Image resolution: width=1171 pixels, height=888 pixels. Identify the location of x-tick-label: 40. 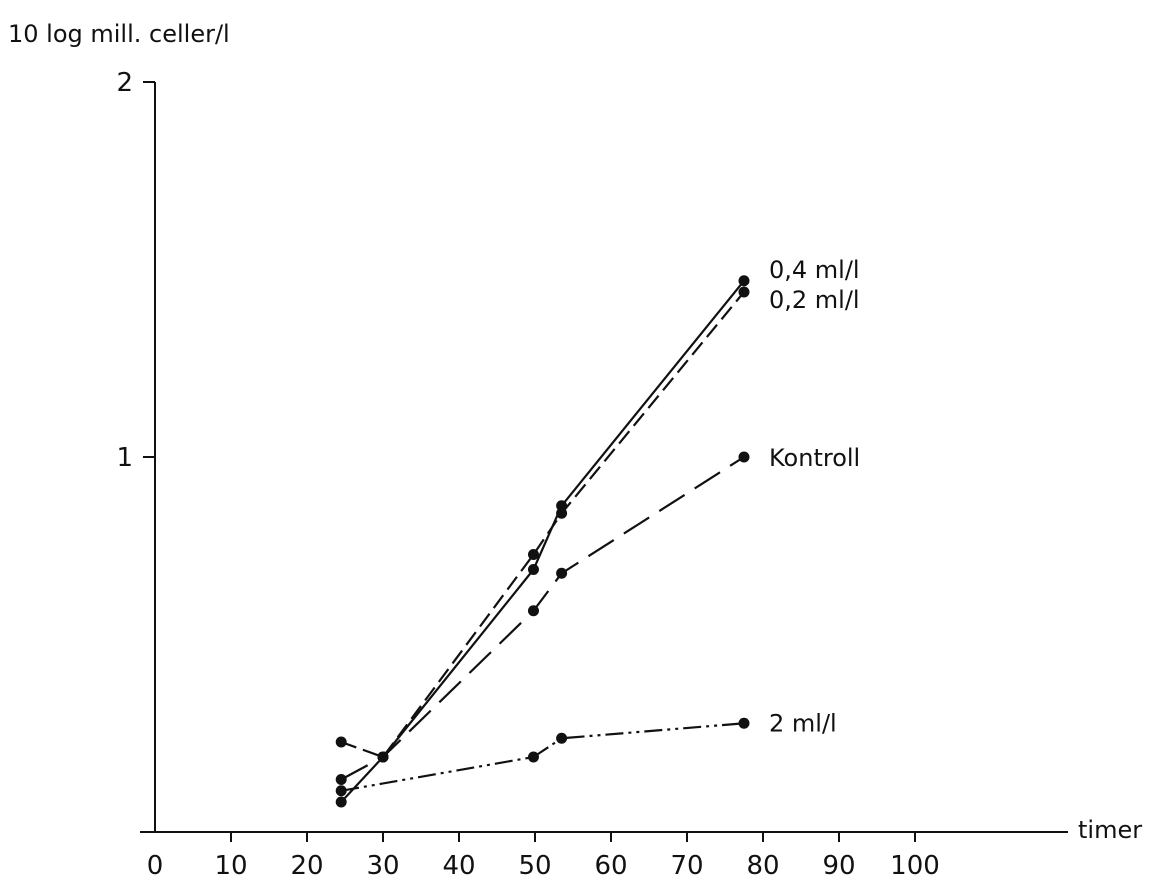
(458, 866).